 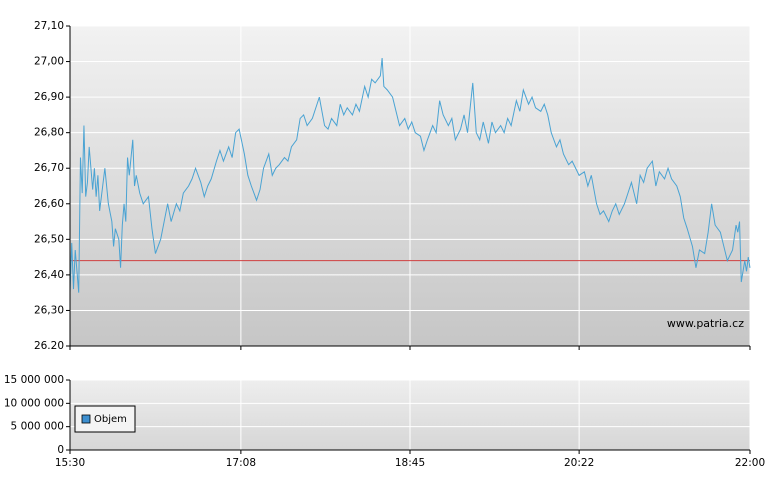 I want to click on y-tick-label: 26,40, so click(x=49, y=275).